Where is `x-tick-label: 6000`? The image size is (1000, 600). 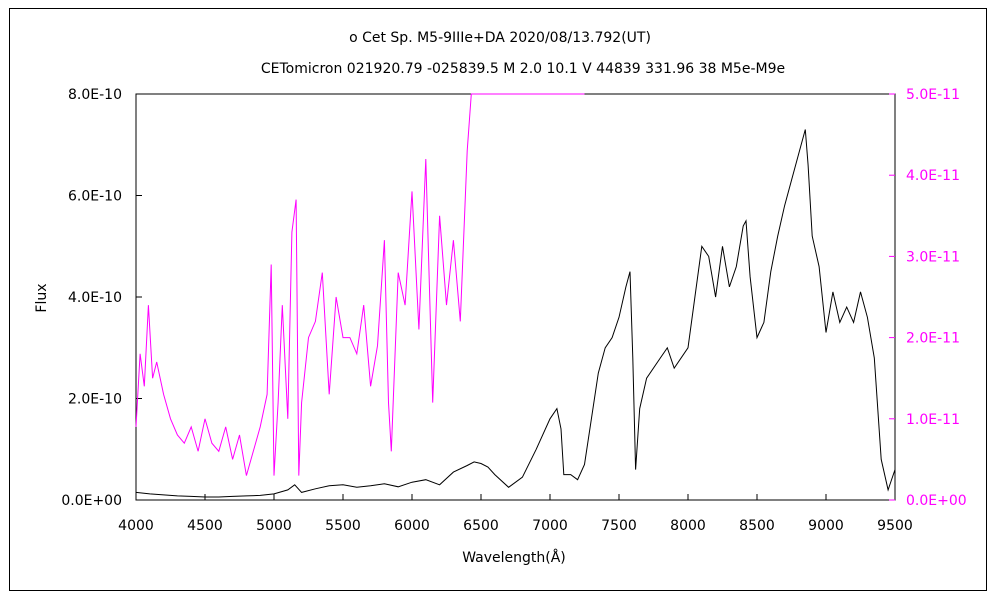
x-tick-label: 6000 is located at coordinates (412, 526).